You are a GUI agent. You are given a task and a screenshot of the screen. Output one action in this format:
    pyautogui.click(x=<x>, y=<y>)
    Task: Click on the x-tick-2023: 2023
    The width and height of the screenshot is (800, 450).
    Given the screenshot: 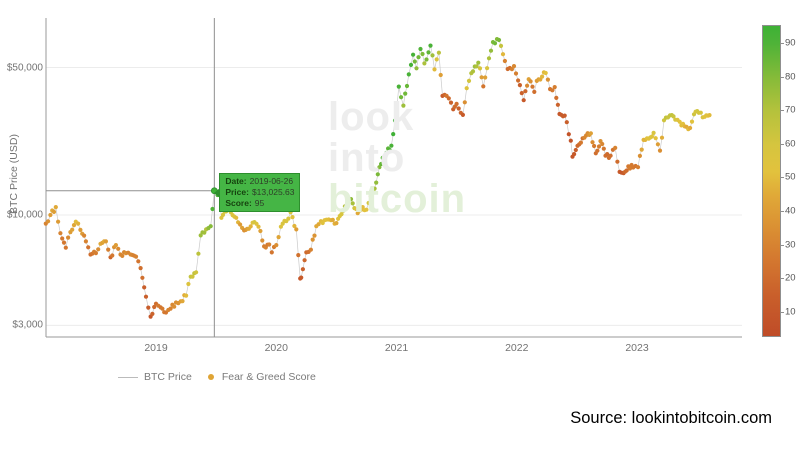 What is the action you would take?
    pyautogui.click(x=637, y=348)
    